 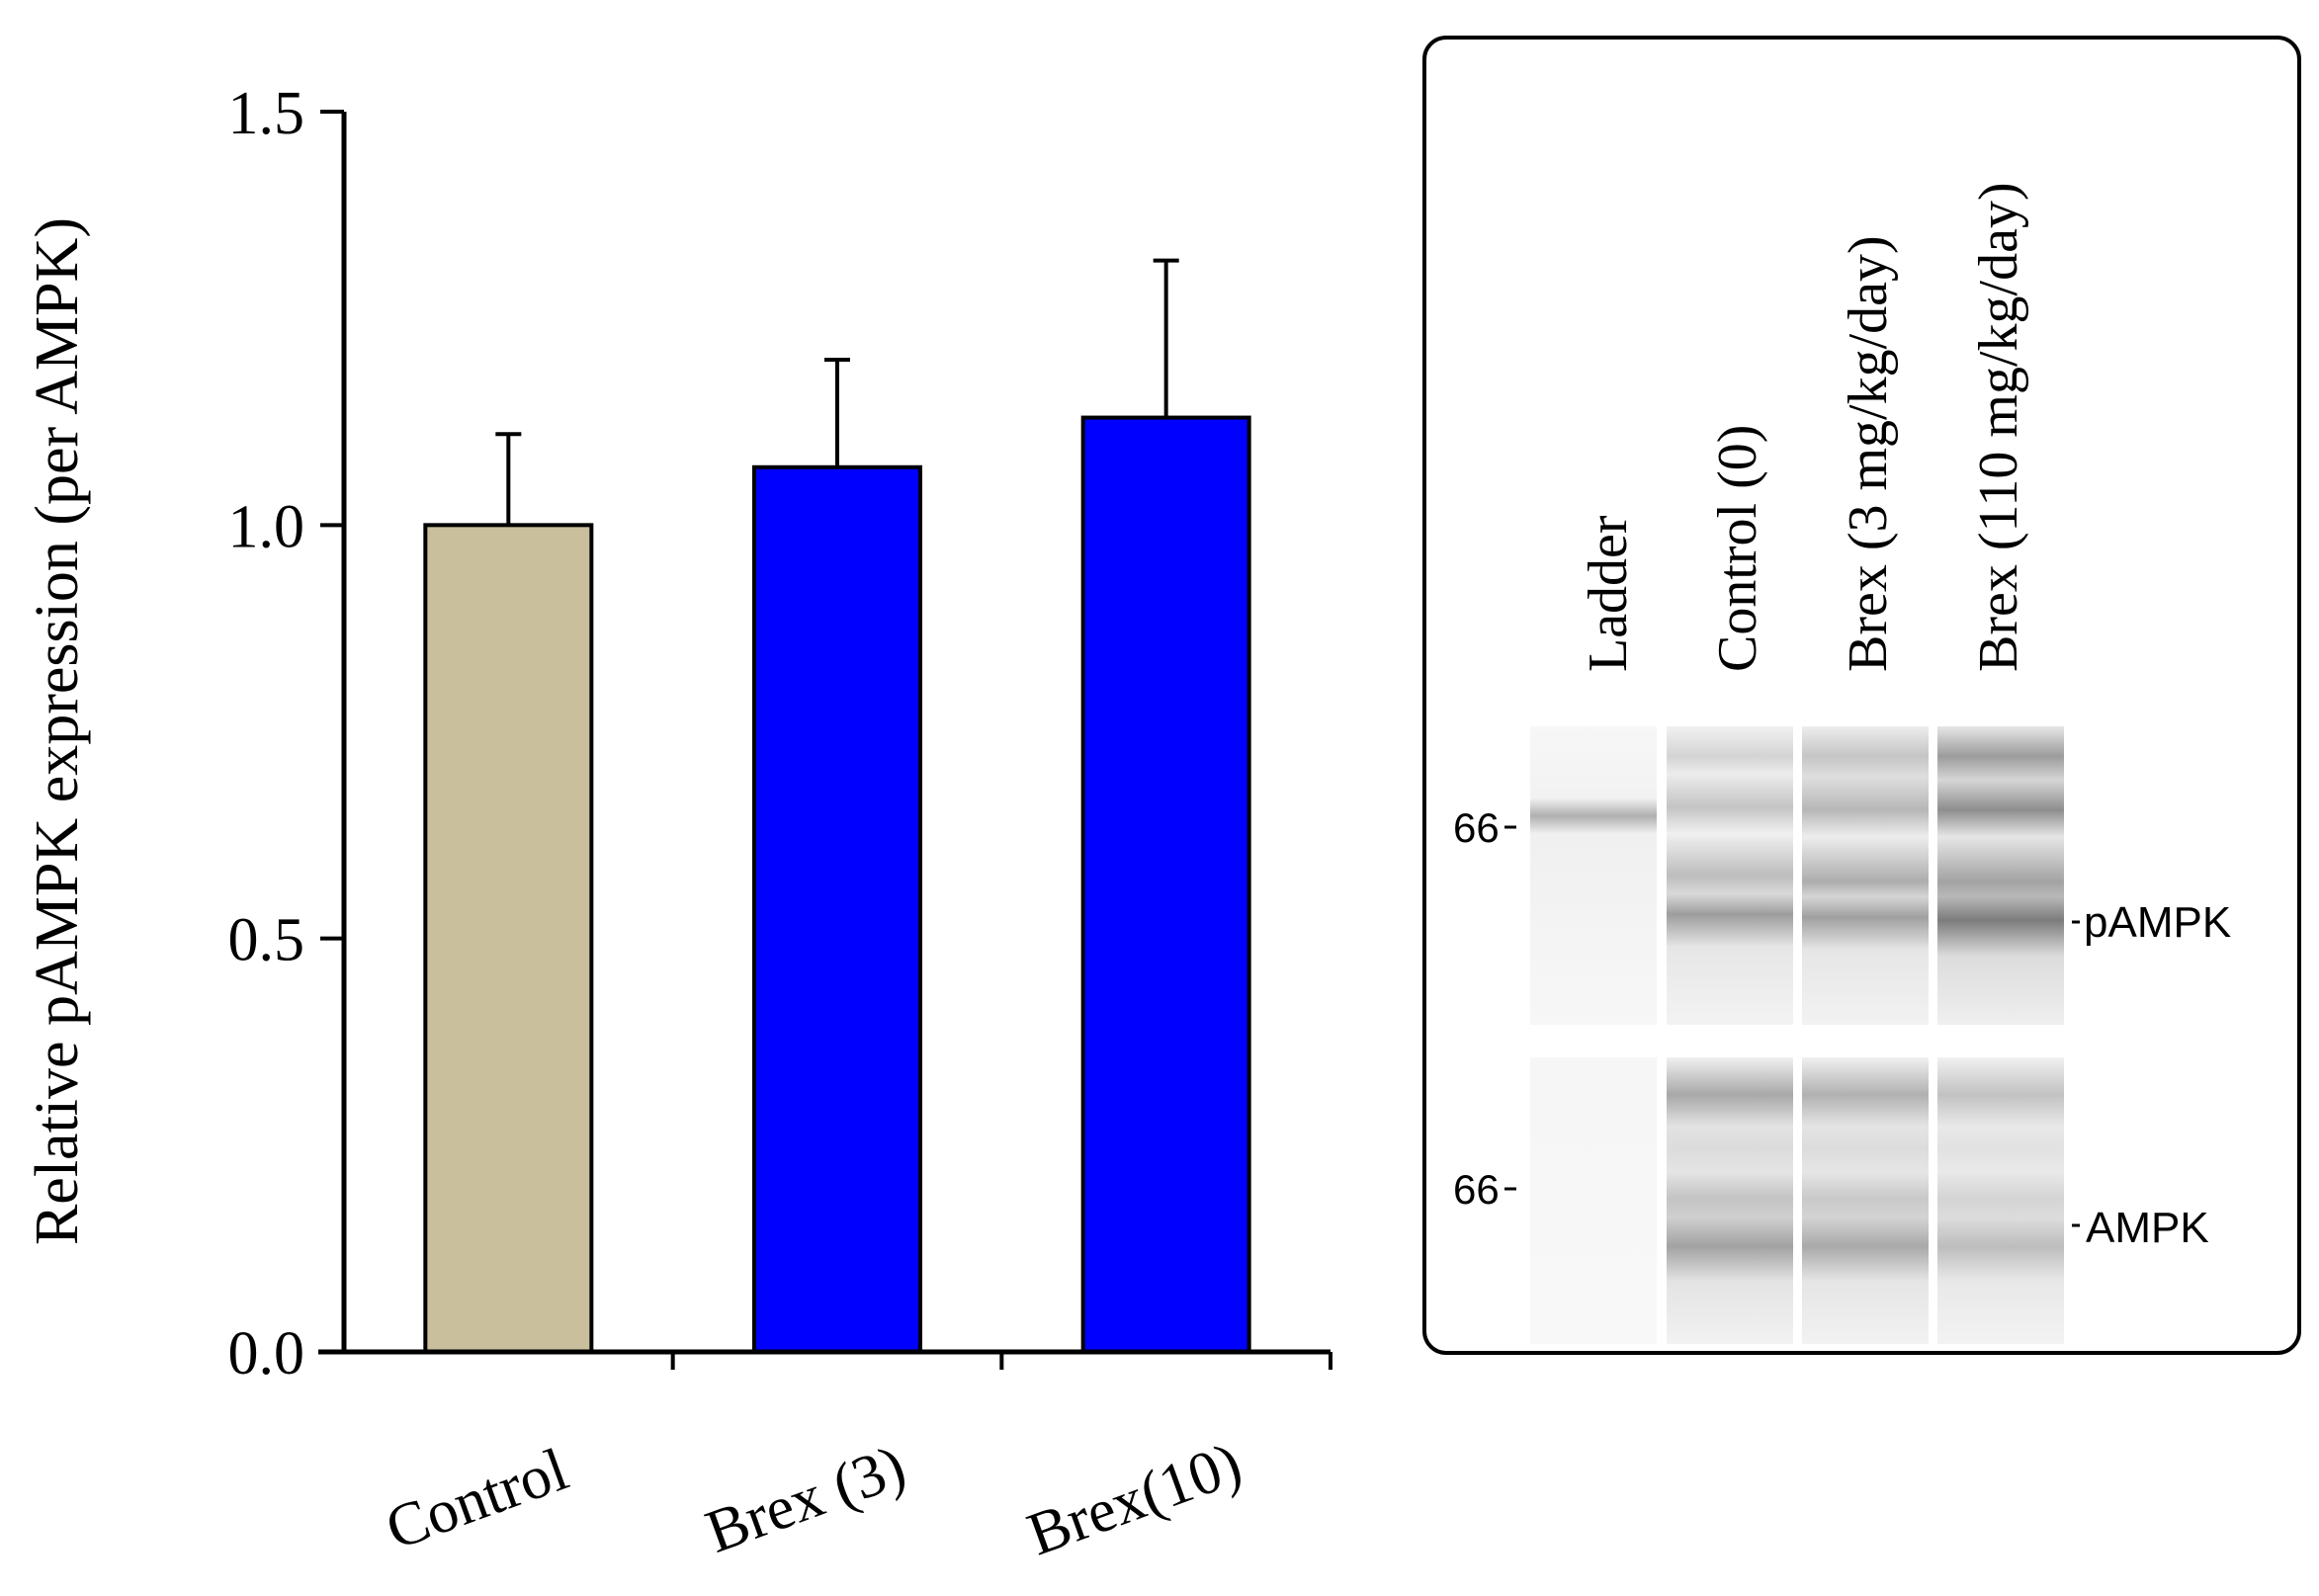 I want to click on y-axis-label: Relative pAMPK expression (per AMPK), so click(x=57, y=731).